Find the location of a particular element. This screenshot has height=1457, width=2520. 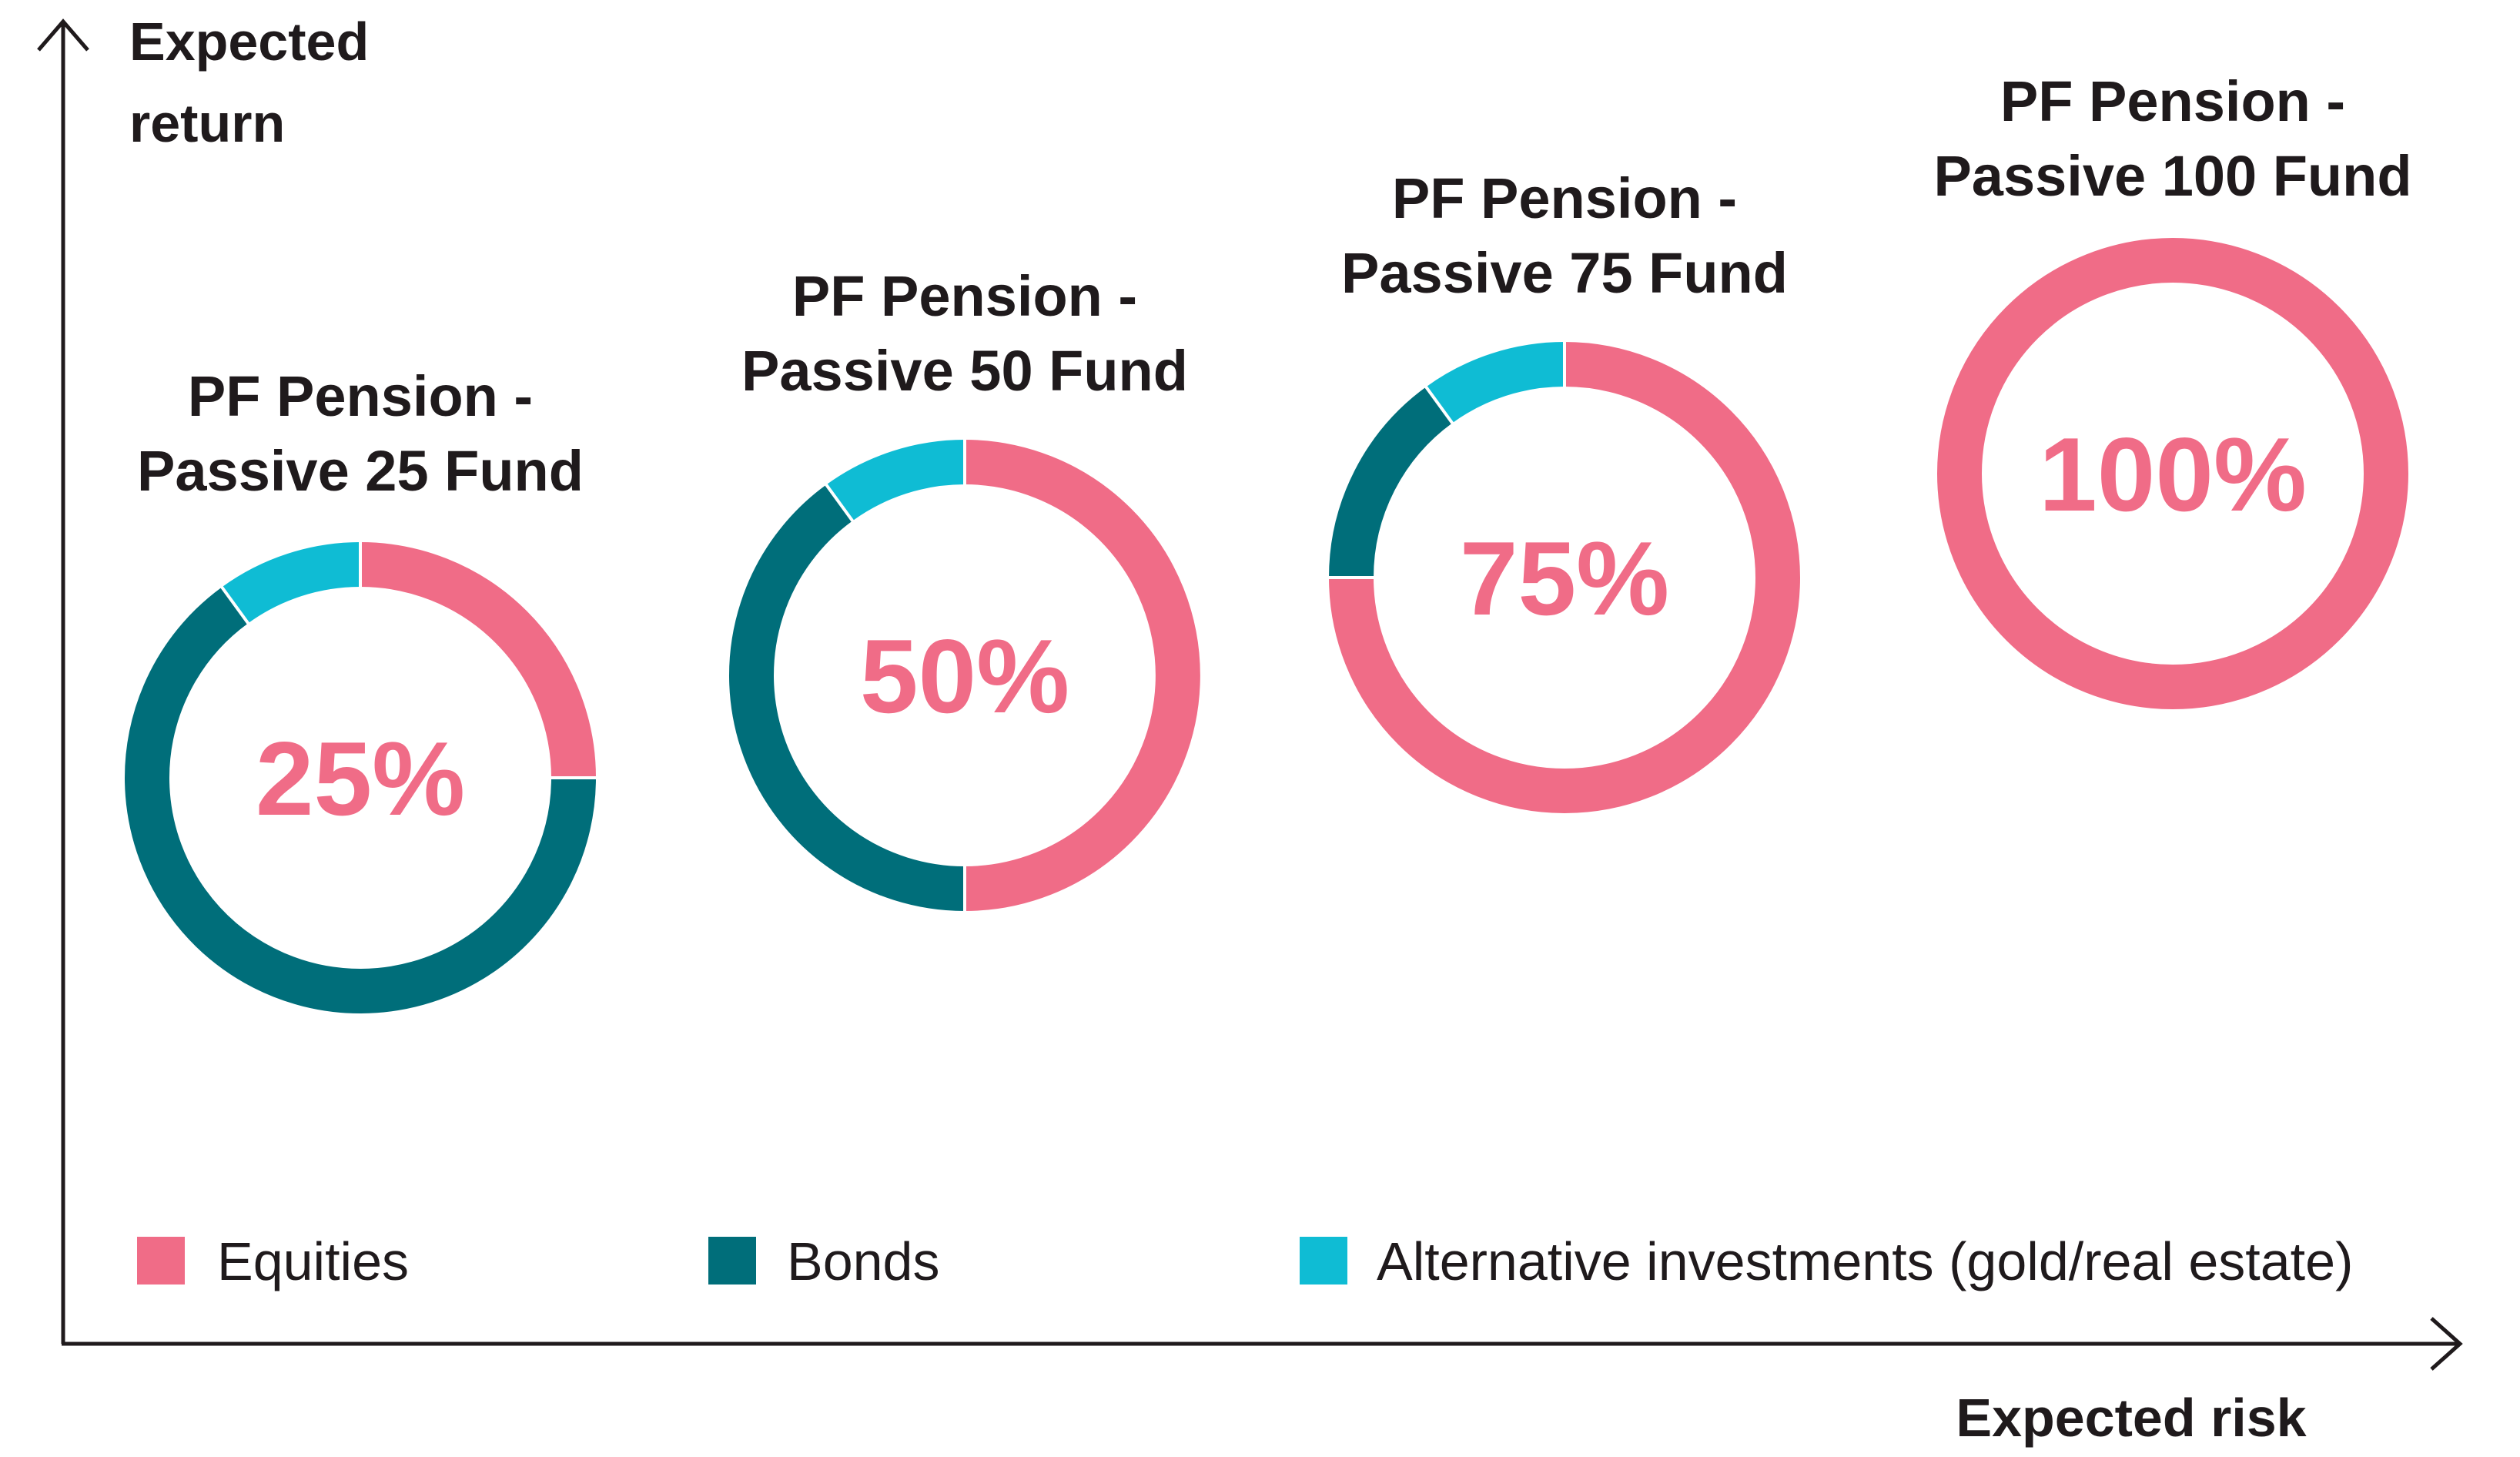

fund-title-line-2: Passive 25 Fund is located at coordinates (360, 471).